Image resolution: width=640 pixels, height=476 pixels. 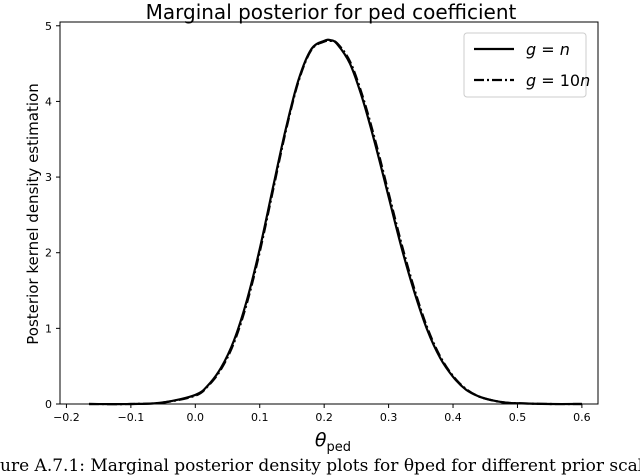 I want to click on legend-entry-g-n-symbol: g, so click(x=531, y=49).